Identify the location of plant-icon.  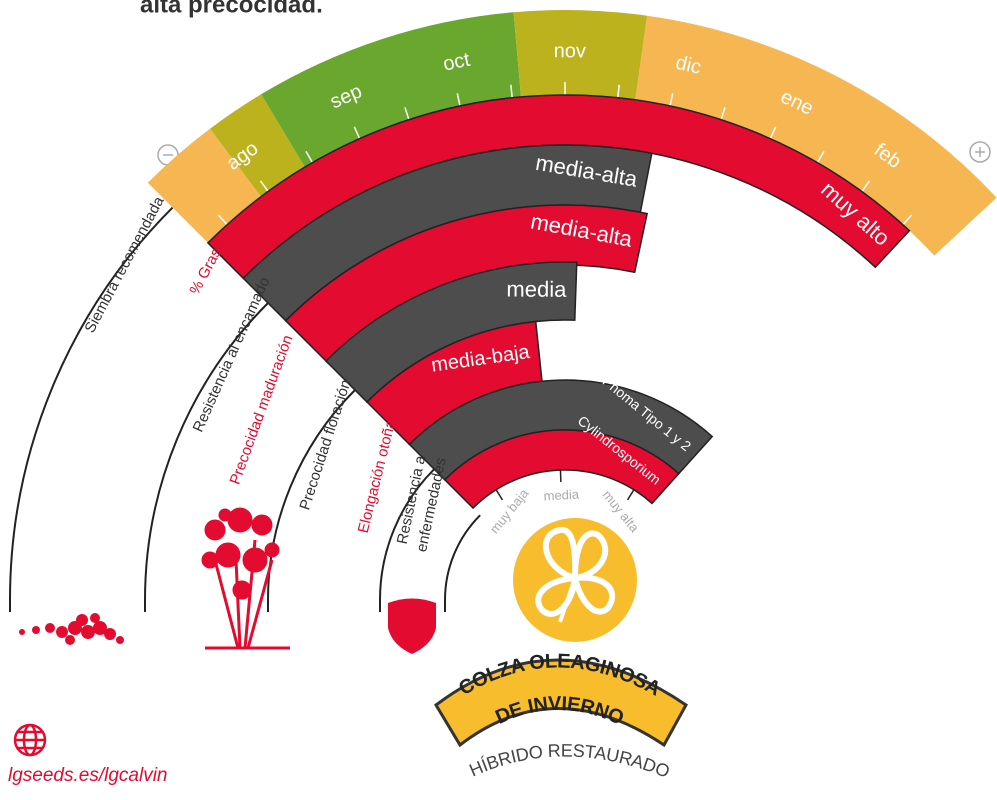
(245, 578).